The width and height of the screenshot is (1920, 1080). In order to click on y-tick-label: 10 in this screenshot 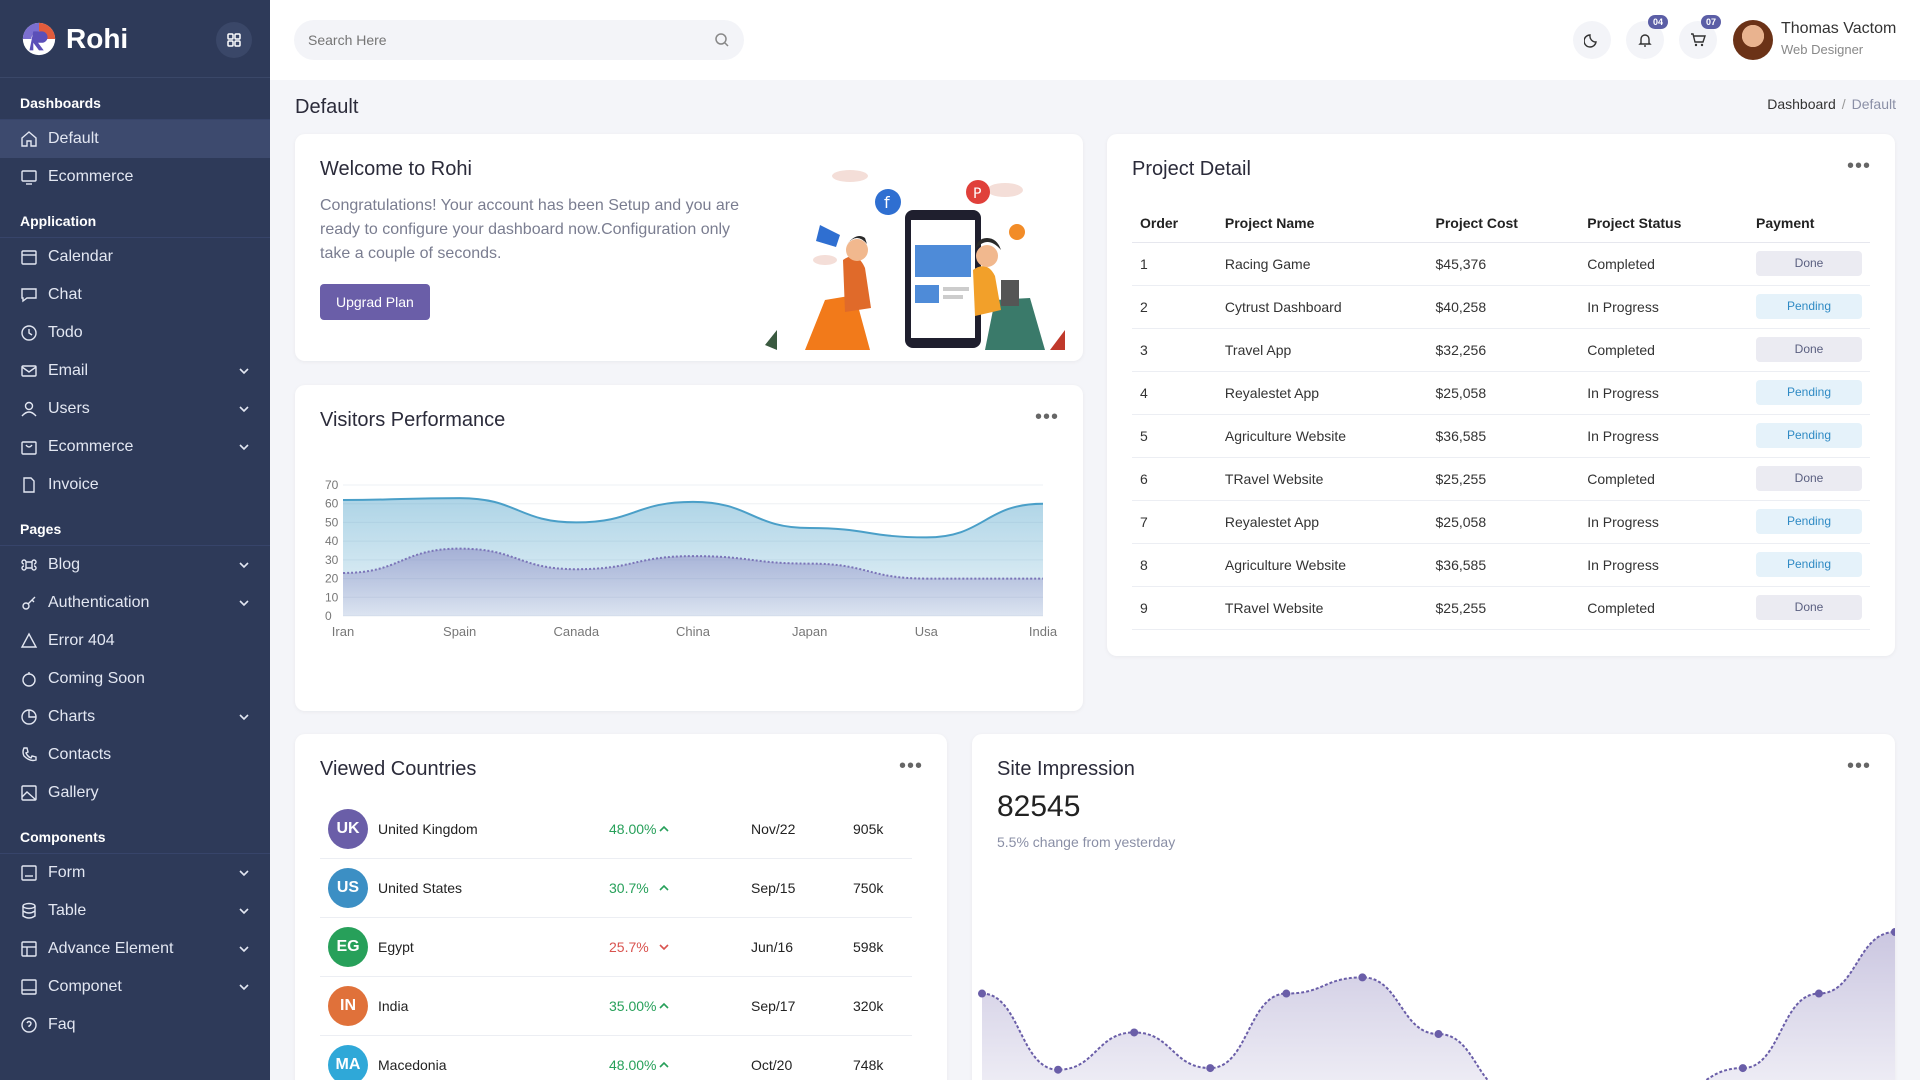, I will do `click(332, 597)`.